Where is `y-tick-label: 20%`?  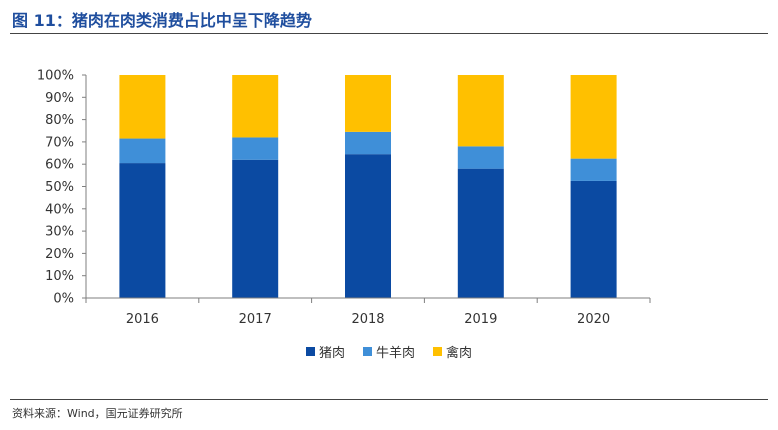 y-tick-label: 20% is located at coordinates (59, 254).